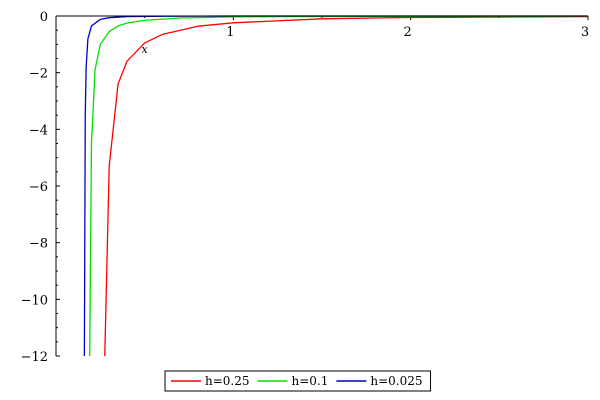 The image size is (600, 400). I want to click on x-tick-label: 3, so click(585, 32).